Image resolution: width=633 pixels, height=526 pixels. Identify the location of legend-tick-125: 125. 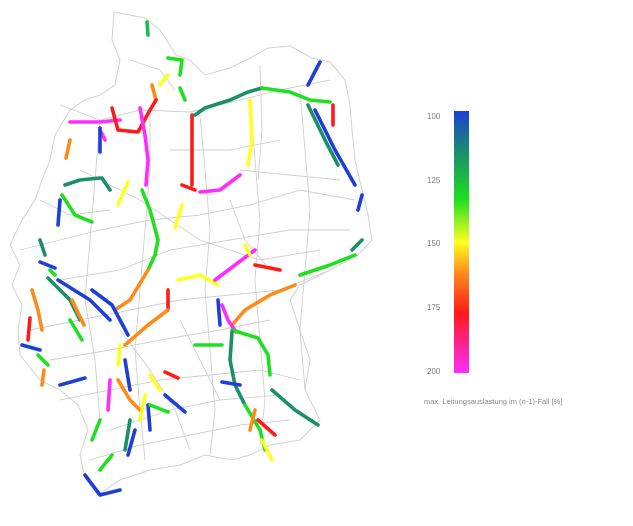
(434, 180).